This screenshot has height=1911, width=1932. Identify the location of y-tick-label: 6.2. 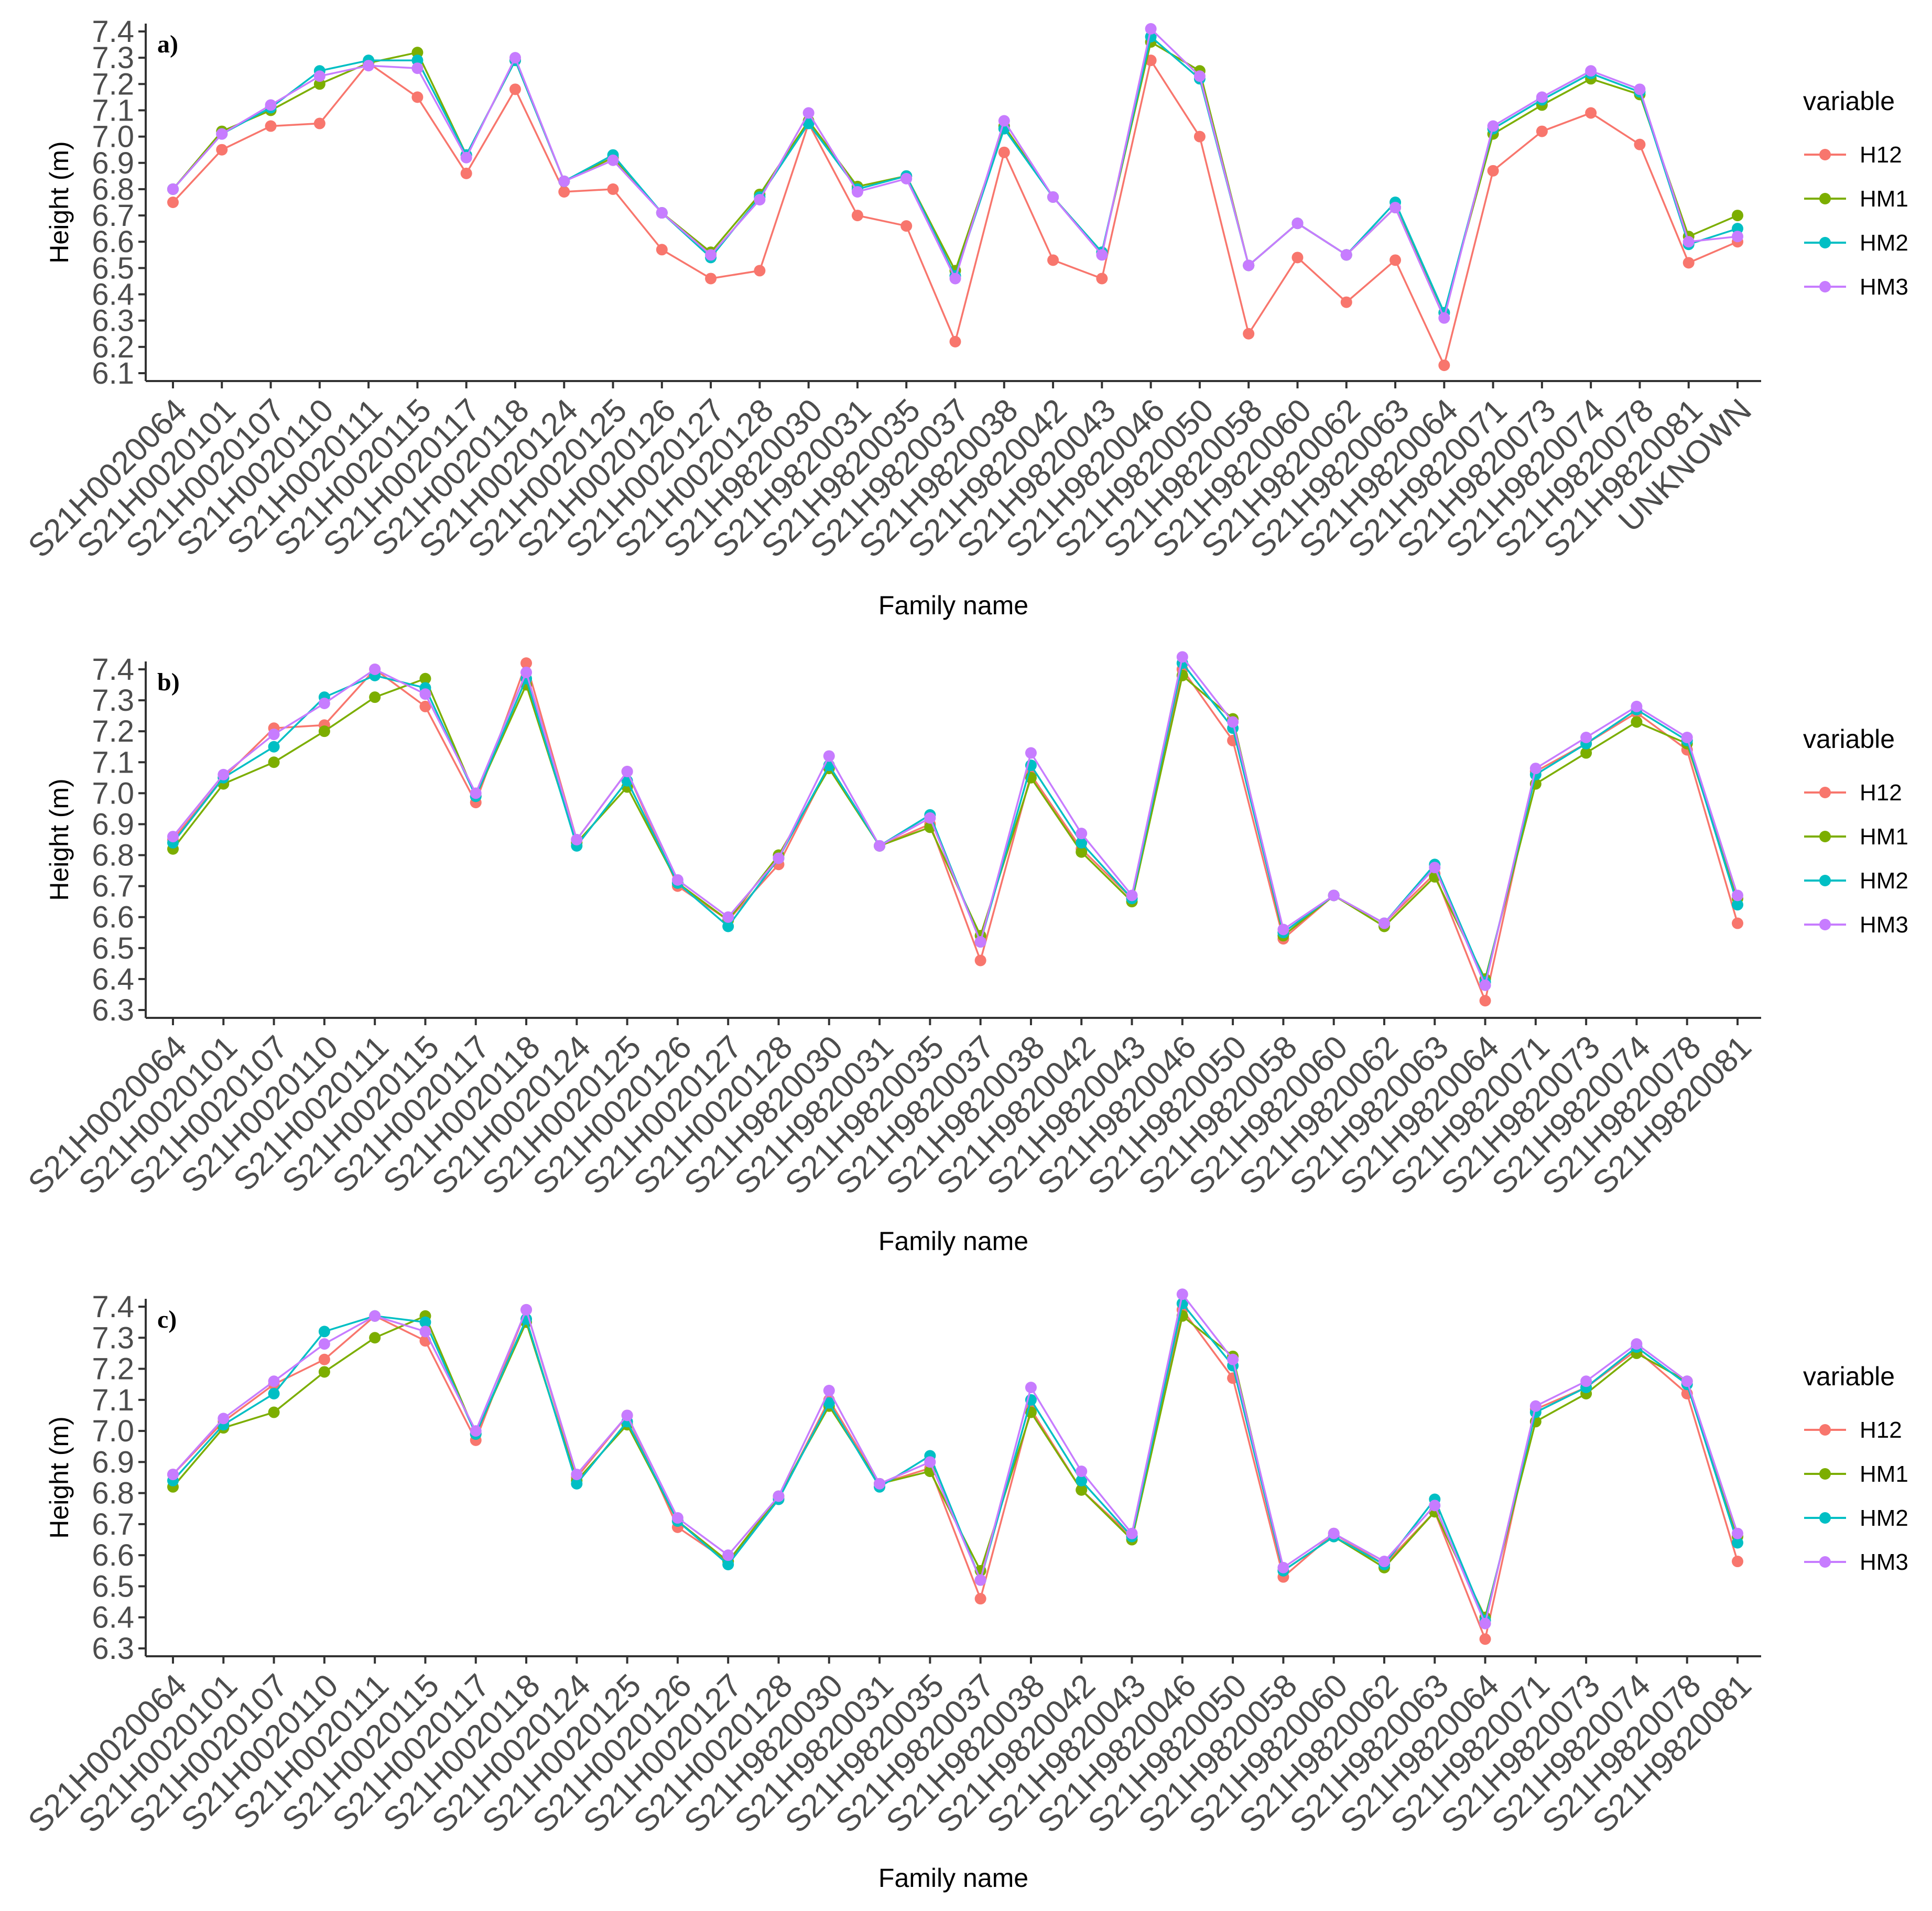
(113, 347).